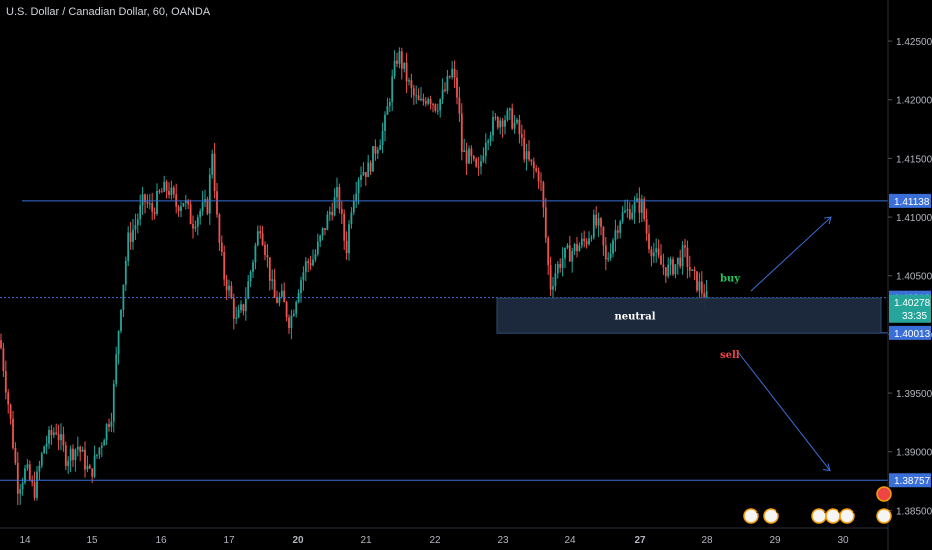  I want to click on time-tick-label: 20, so click(298, 540).